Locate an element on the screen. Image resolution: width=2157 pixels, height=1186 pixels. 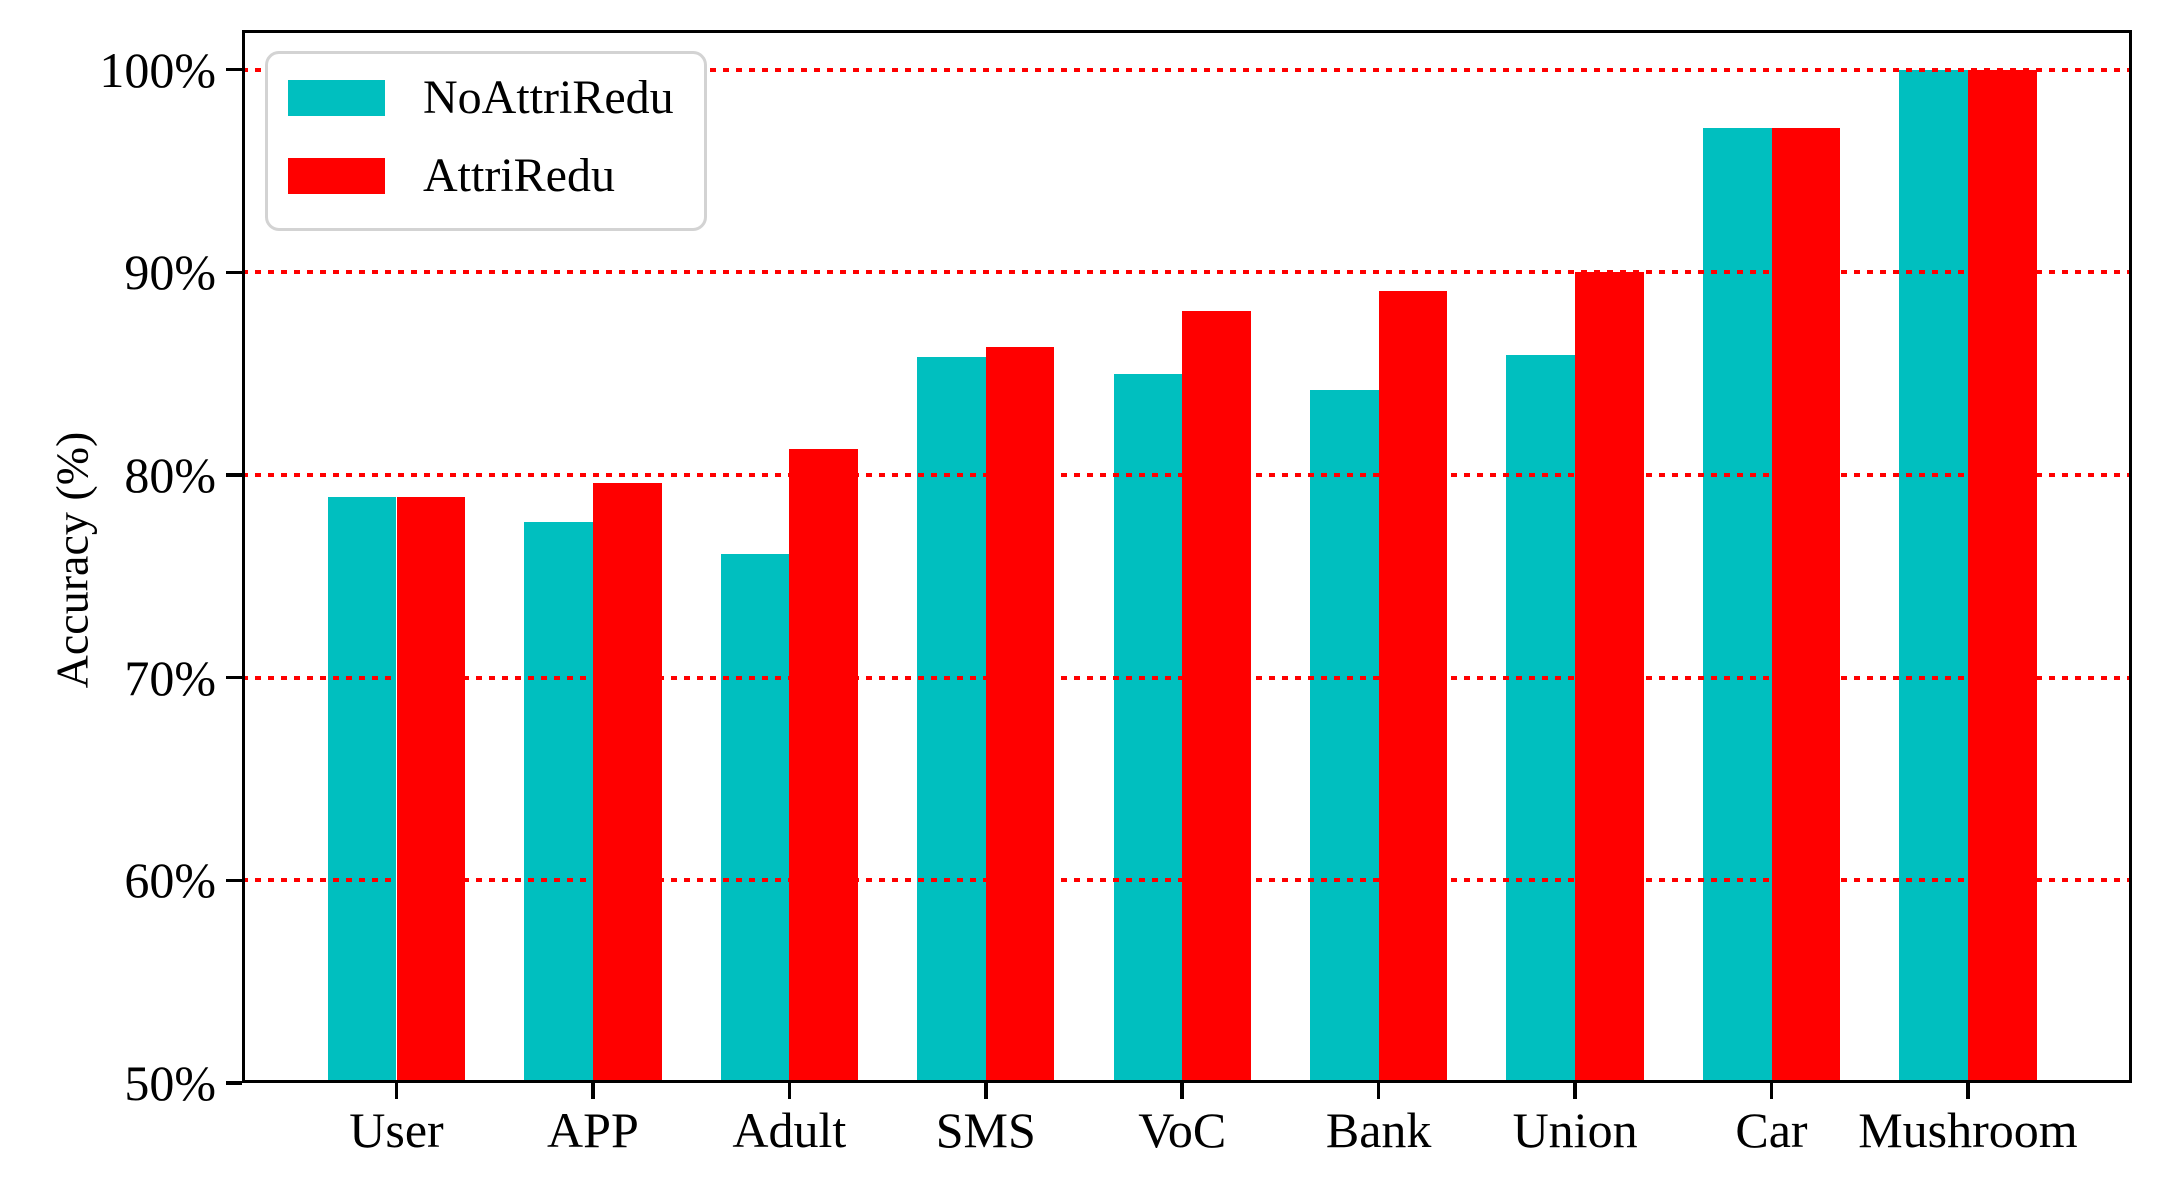
legend-entry-noattriredu: NoAttriRedu is located at coordinates (484, 98).